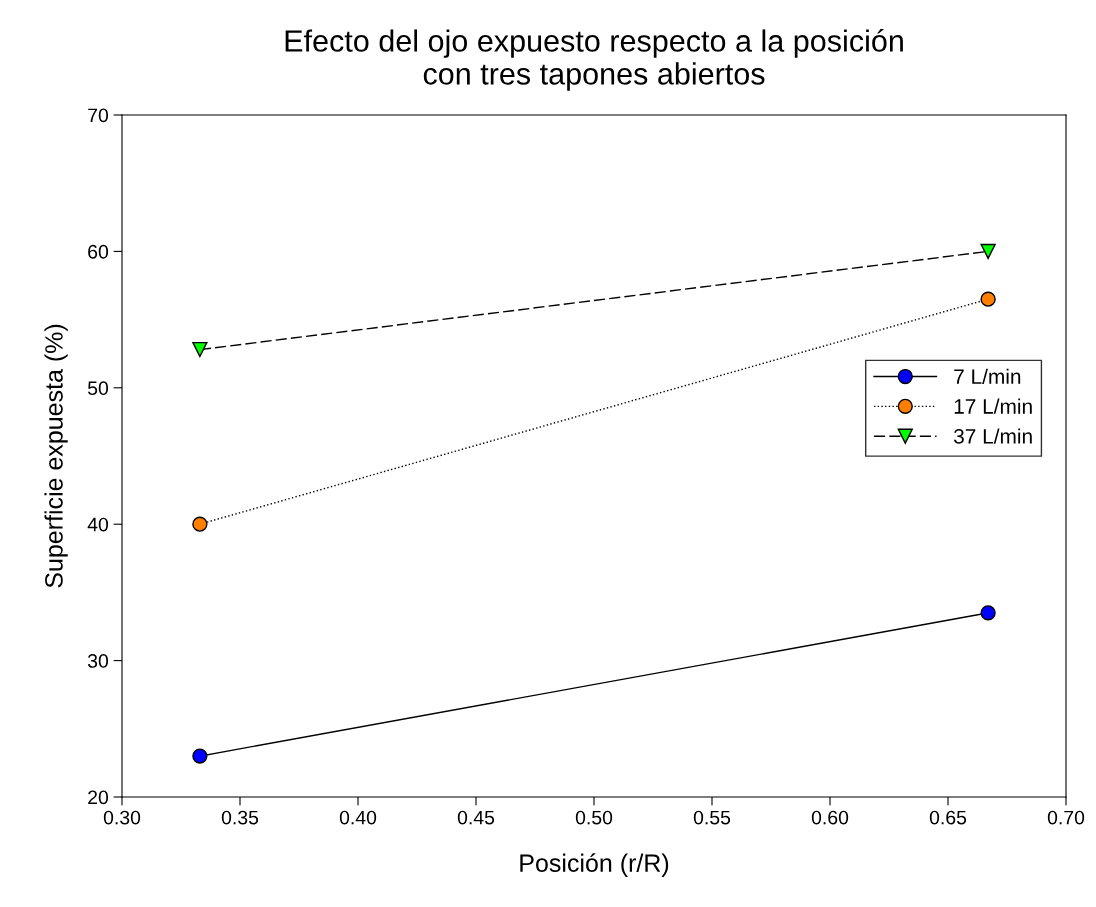  I want to click on y-tick-label: 20, so click(98, 797).